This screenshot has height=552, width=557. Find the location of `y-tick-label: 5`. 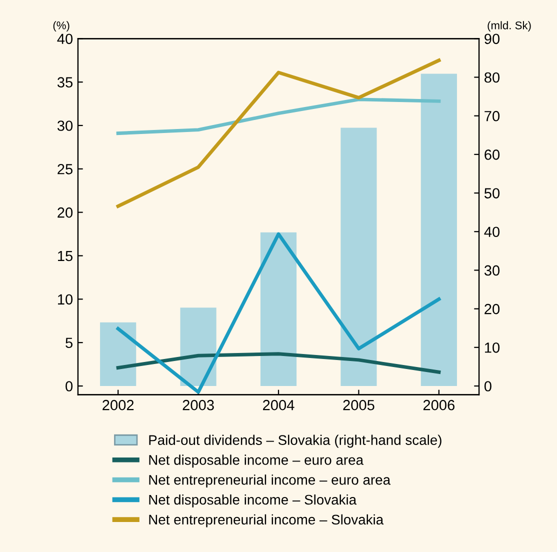

y-tick-label: 5 is located at coordinates (69, 343).